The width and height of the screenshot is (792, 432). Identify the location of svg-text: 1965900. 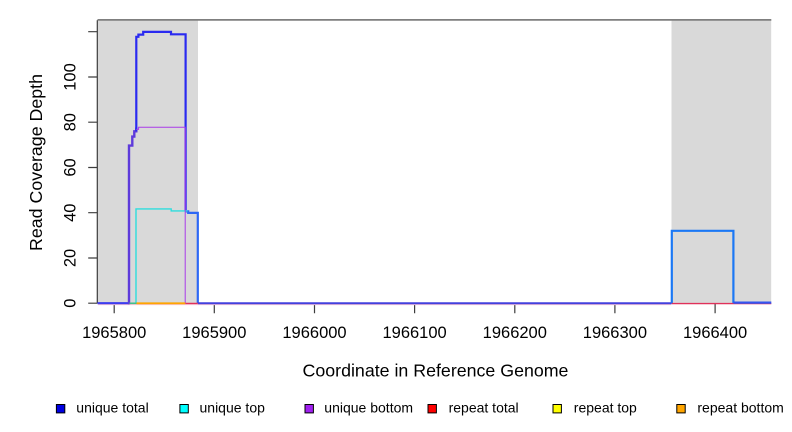
(214, 333).